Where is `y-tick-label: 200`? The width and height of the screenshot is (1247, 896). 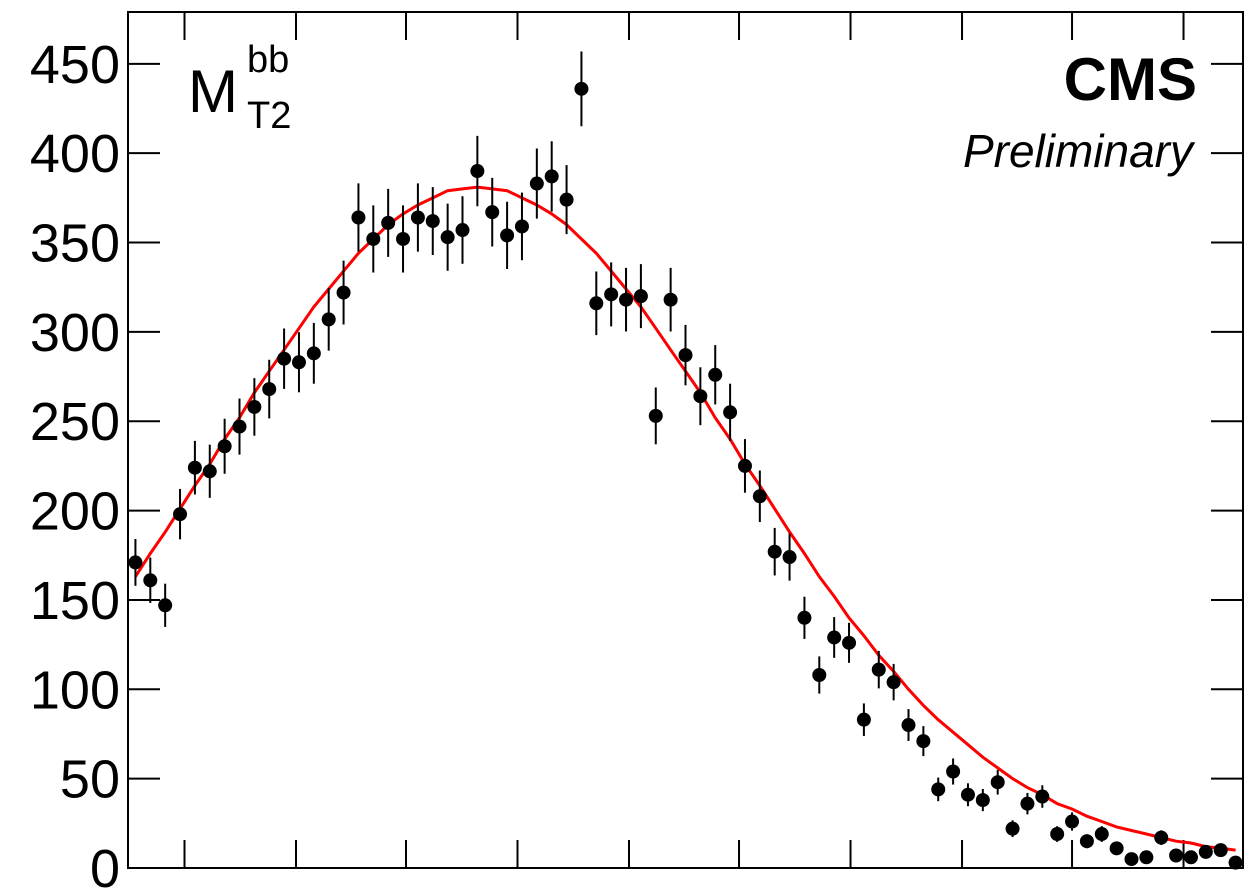 y-tick-label: 200 is located at coordinates (75, 512).